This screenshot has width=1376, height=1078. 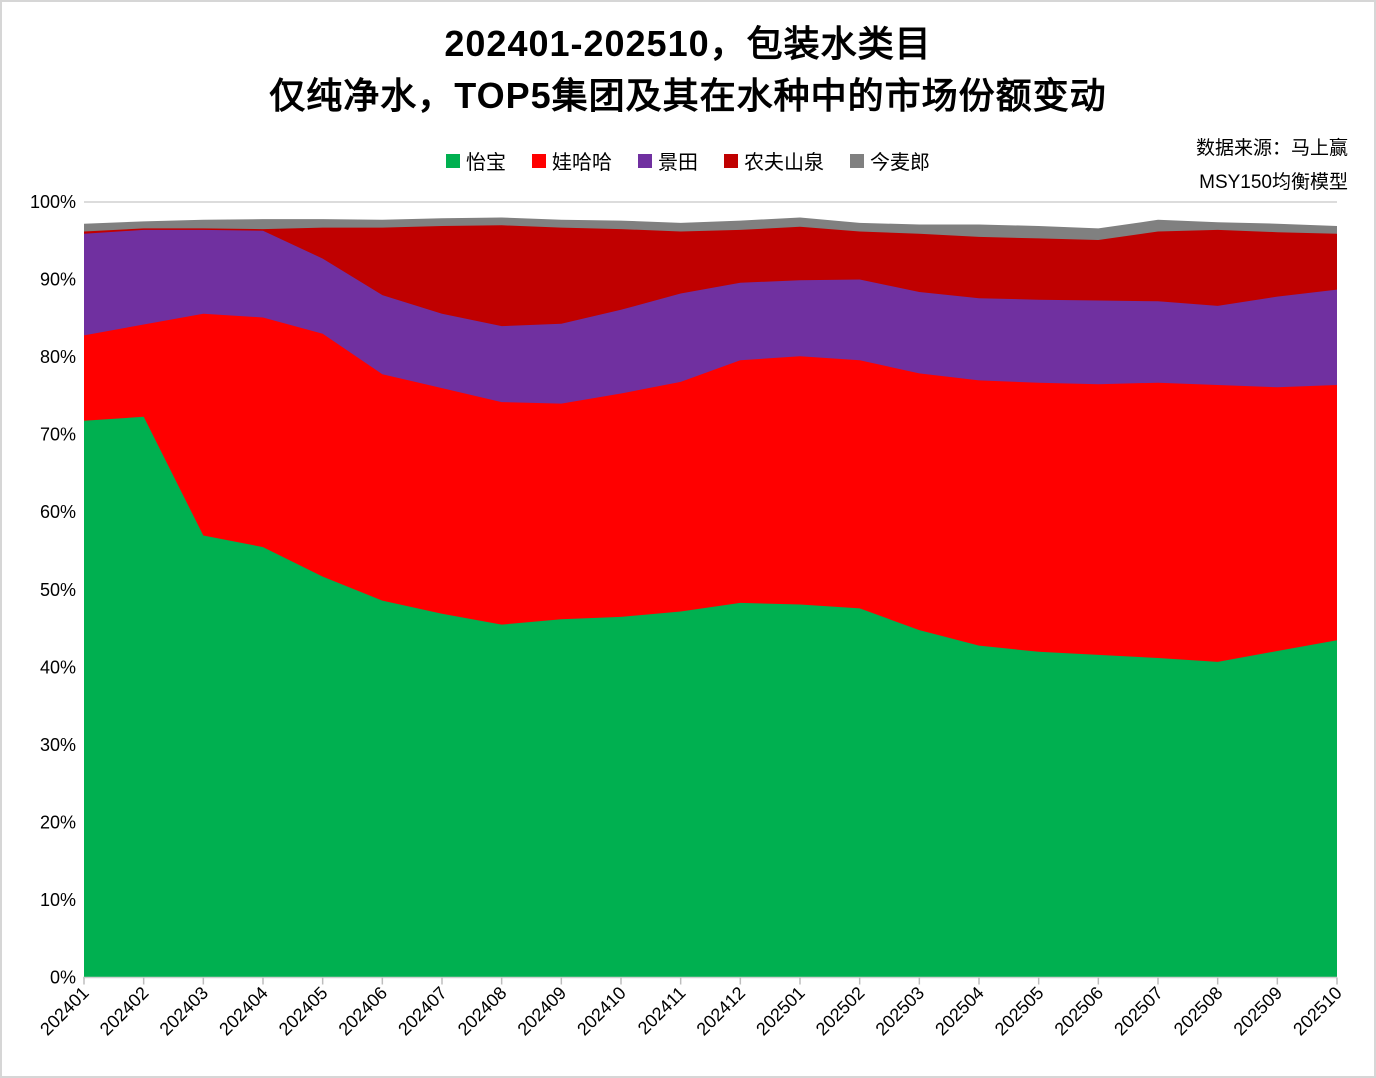 I want to click on x-tick-label: 202502, so click(x=840, y=1011).